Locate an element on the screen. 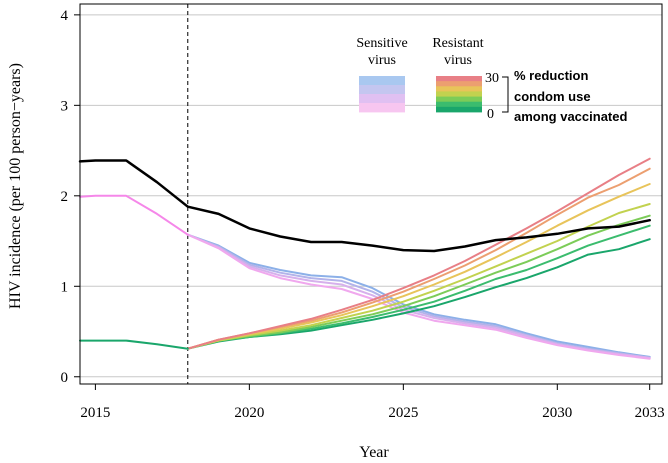 The image size is (668, 463). legend-note-line1: % reduction is located at coordinates (551, 75).